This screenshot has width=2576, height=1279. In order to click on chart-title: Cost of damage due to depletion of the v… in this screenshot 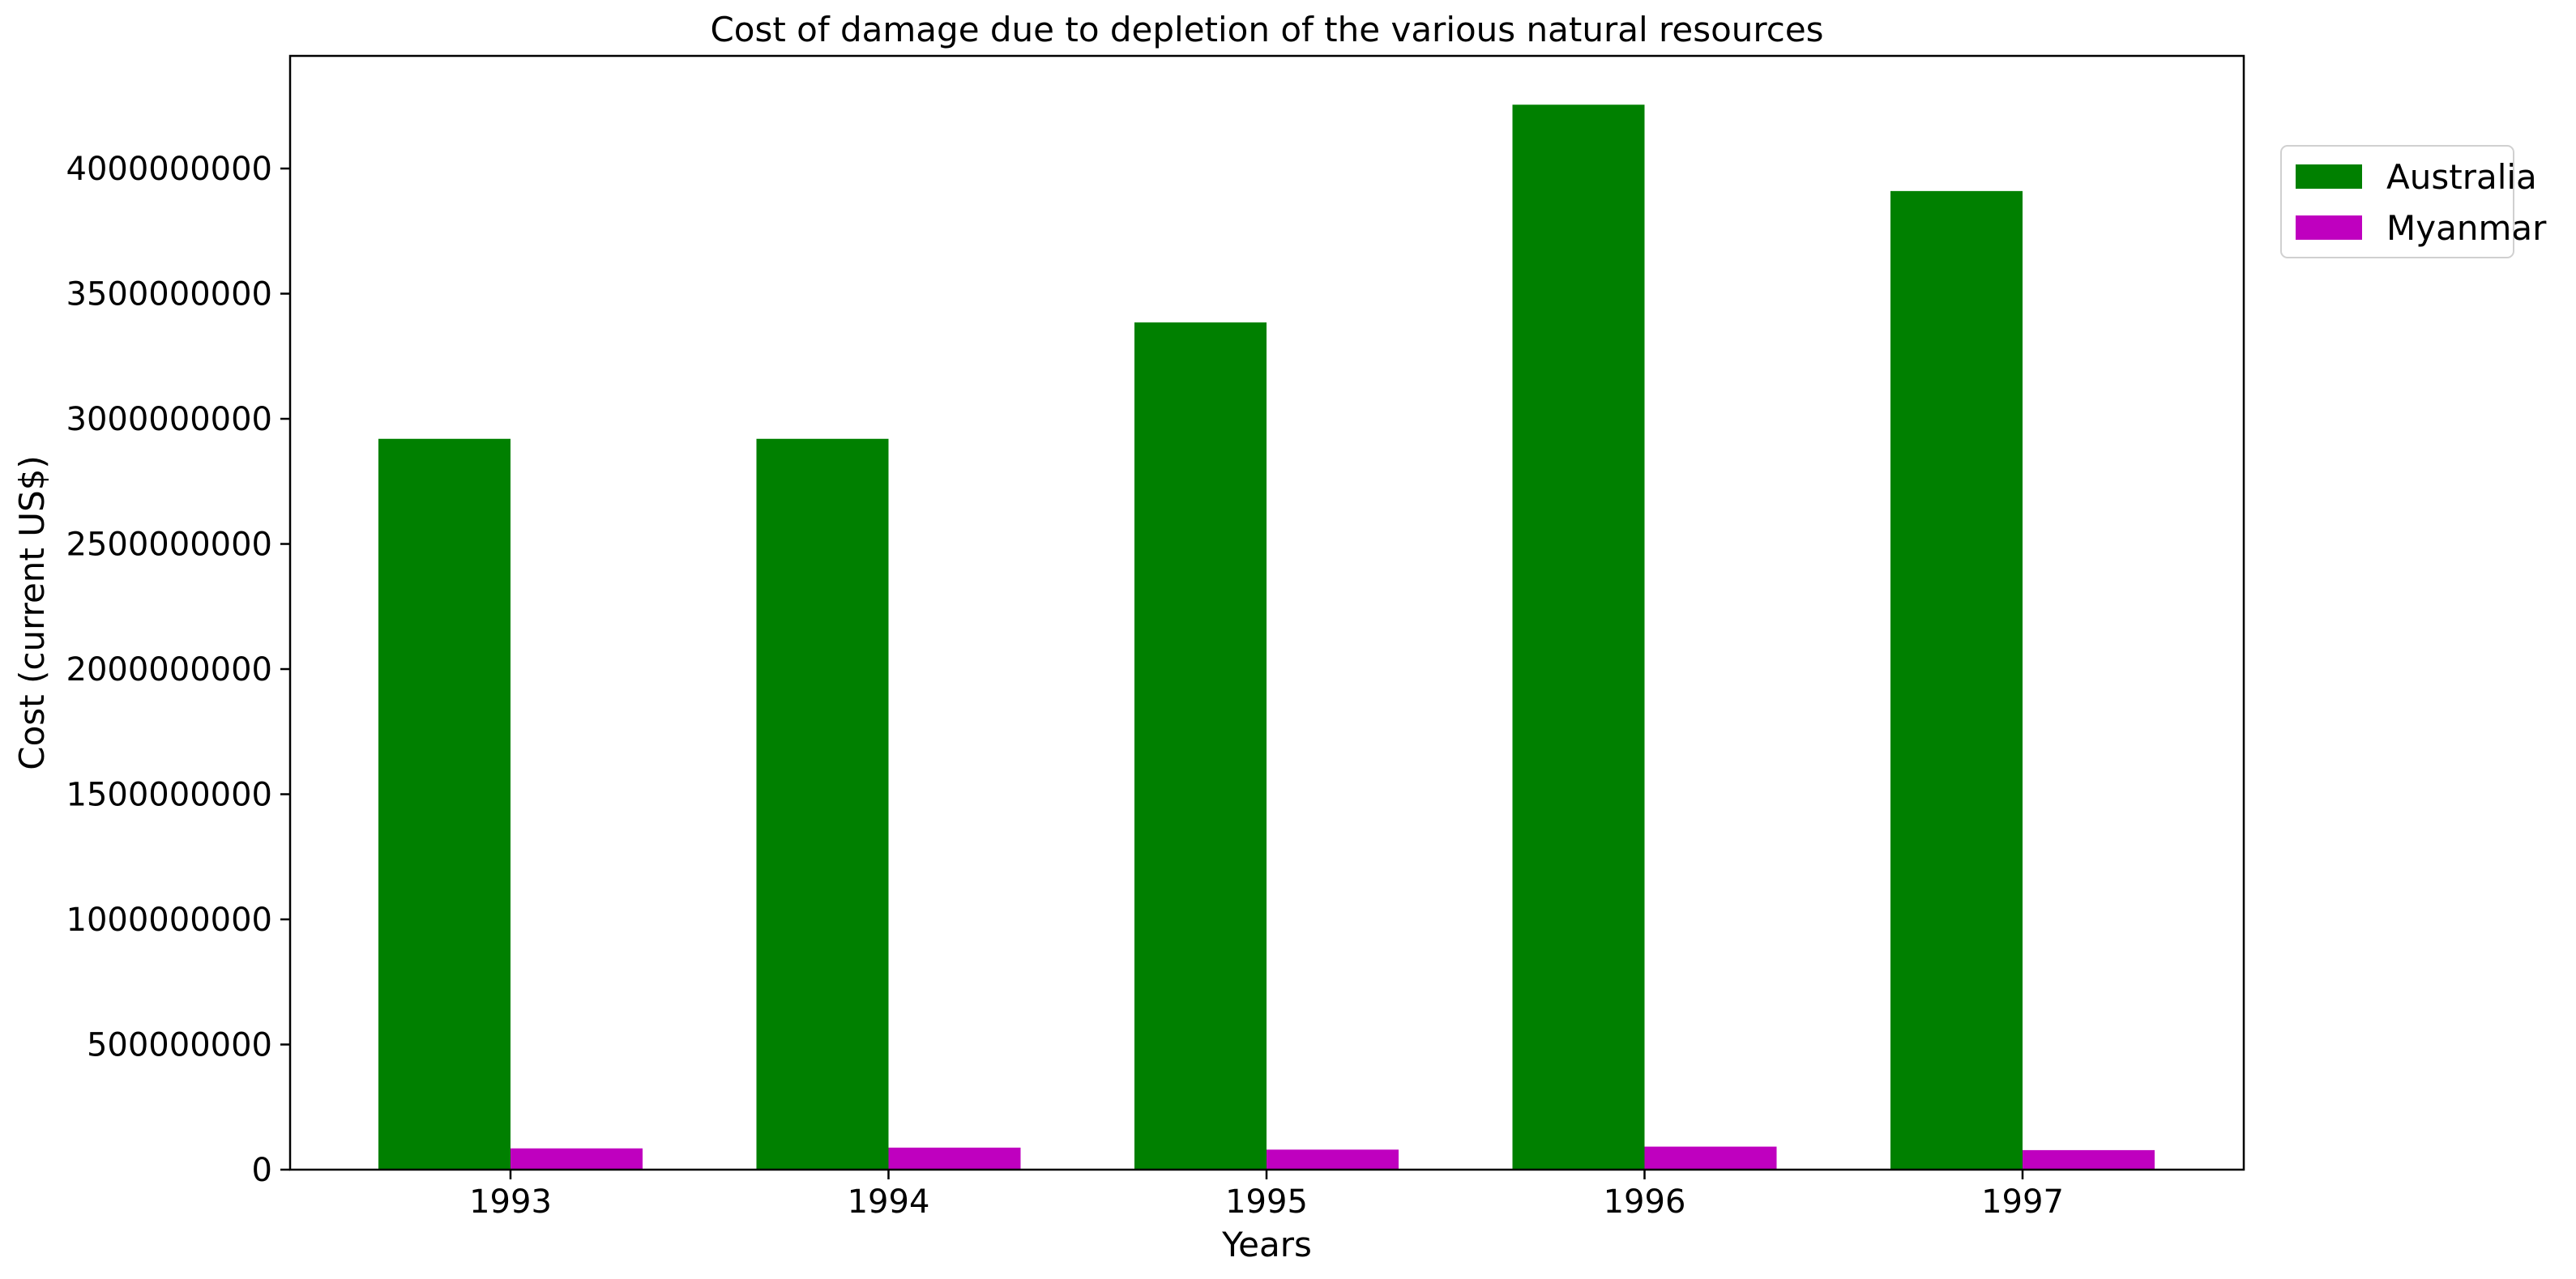, I will do `click(1266, 29)`.